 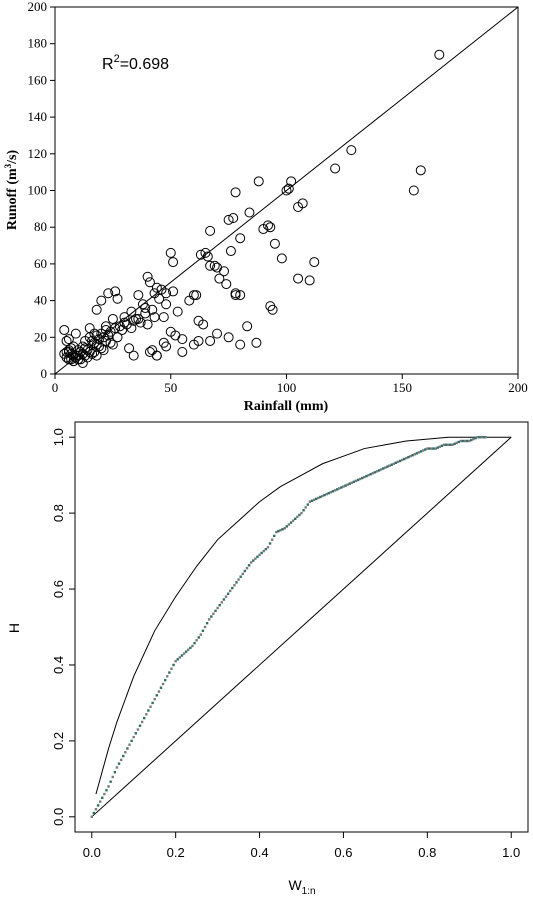 What do you see at coordinates (287, 387) in the screenshot?
I see `x-tick-label: 100` at bounding box center [287, 387].